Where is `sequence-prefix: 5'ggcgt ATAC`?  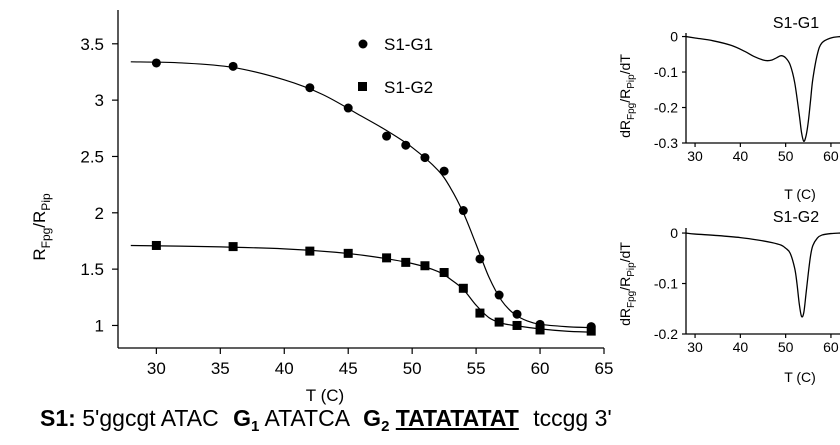 sequence-prefix: 5'ggcgt ATAC is located at coordinates (150, 418).